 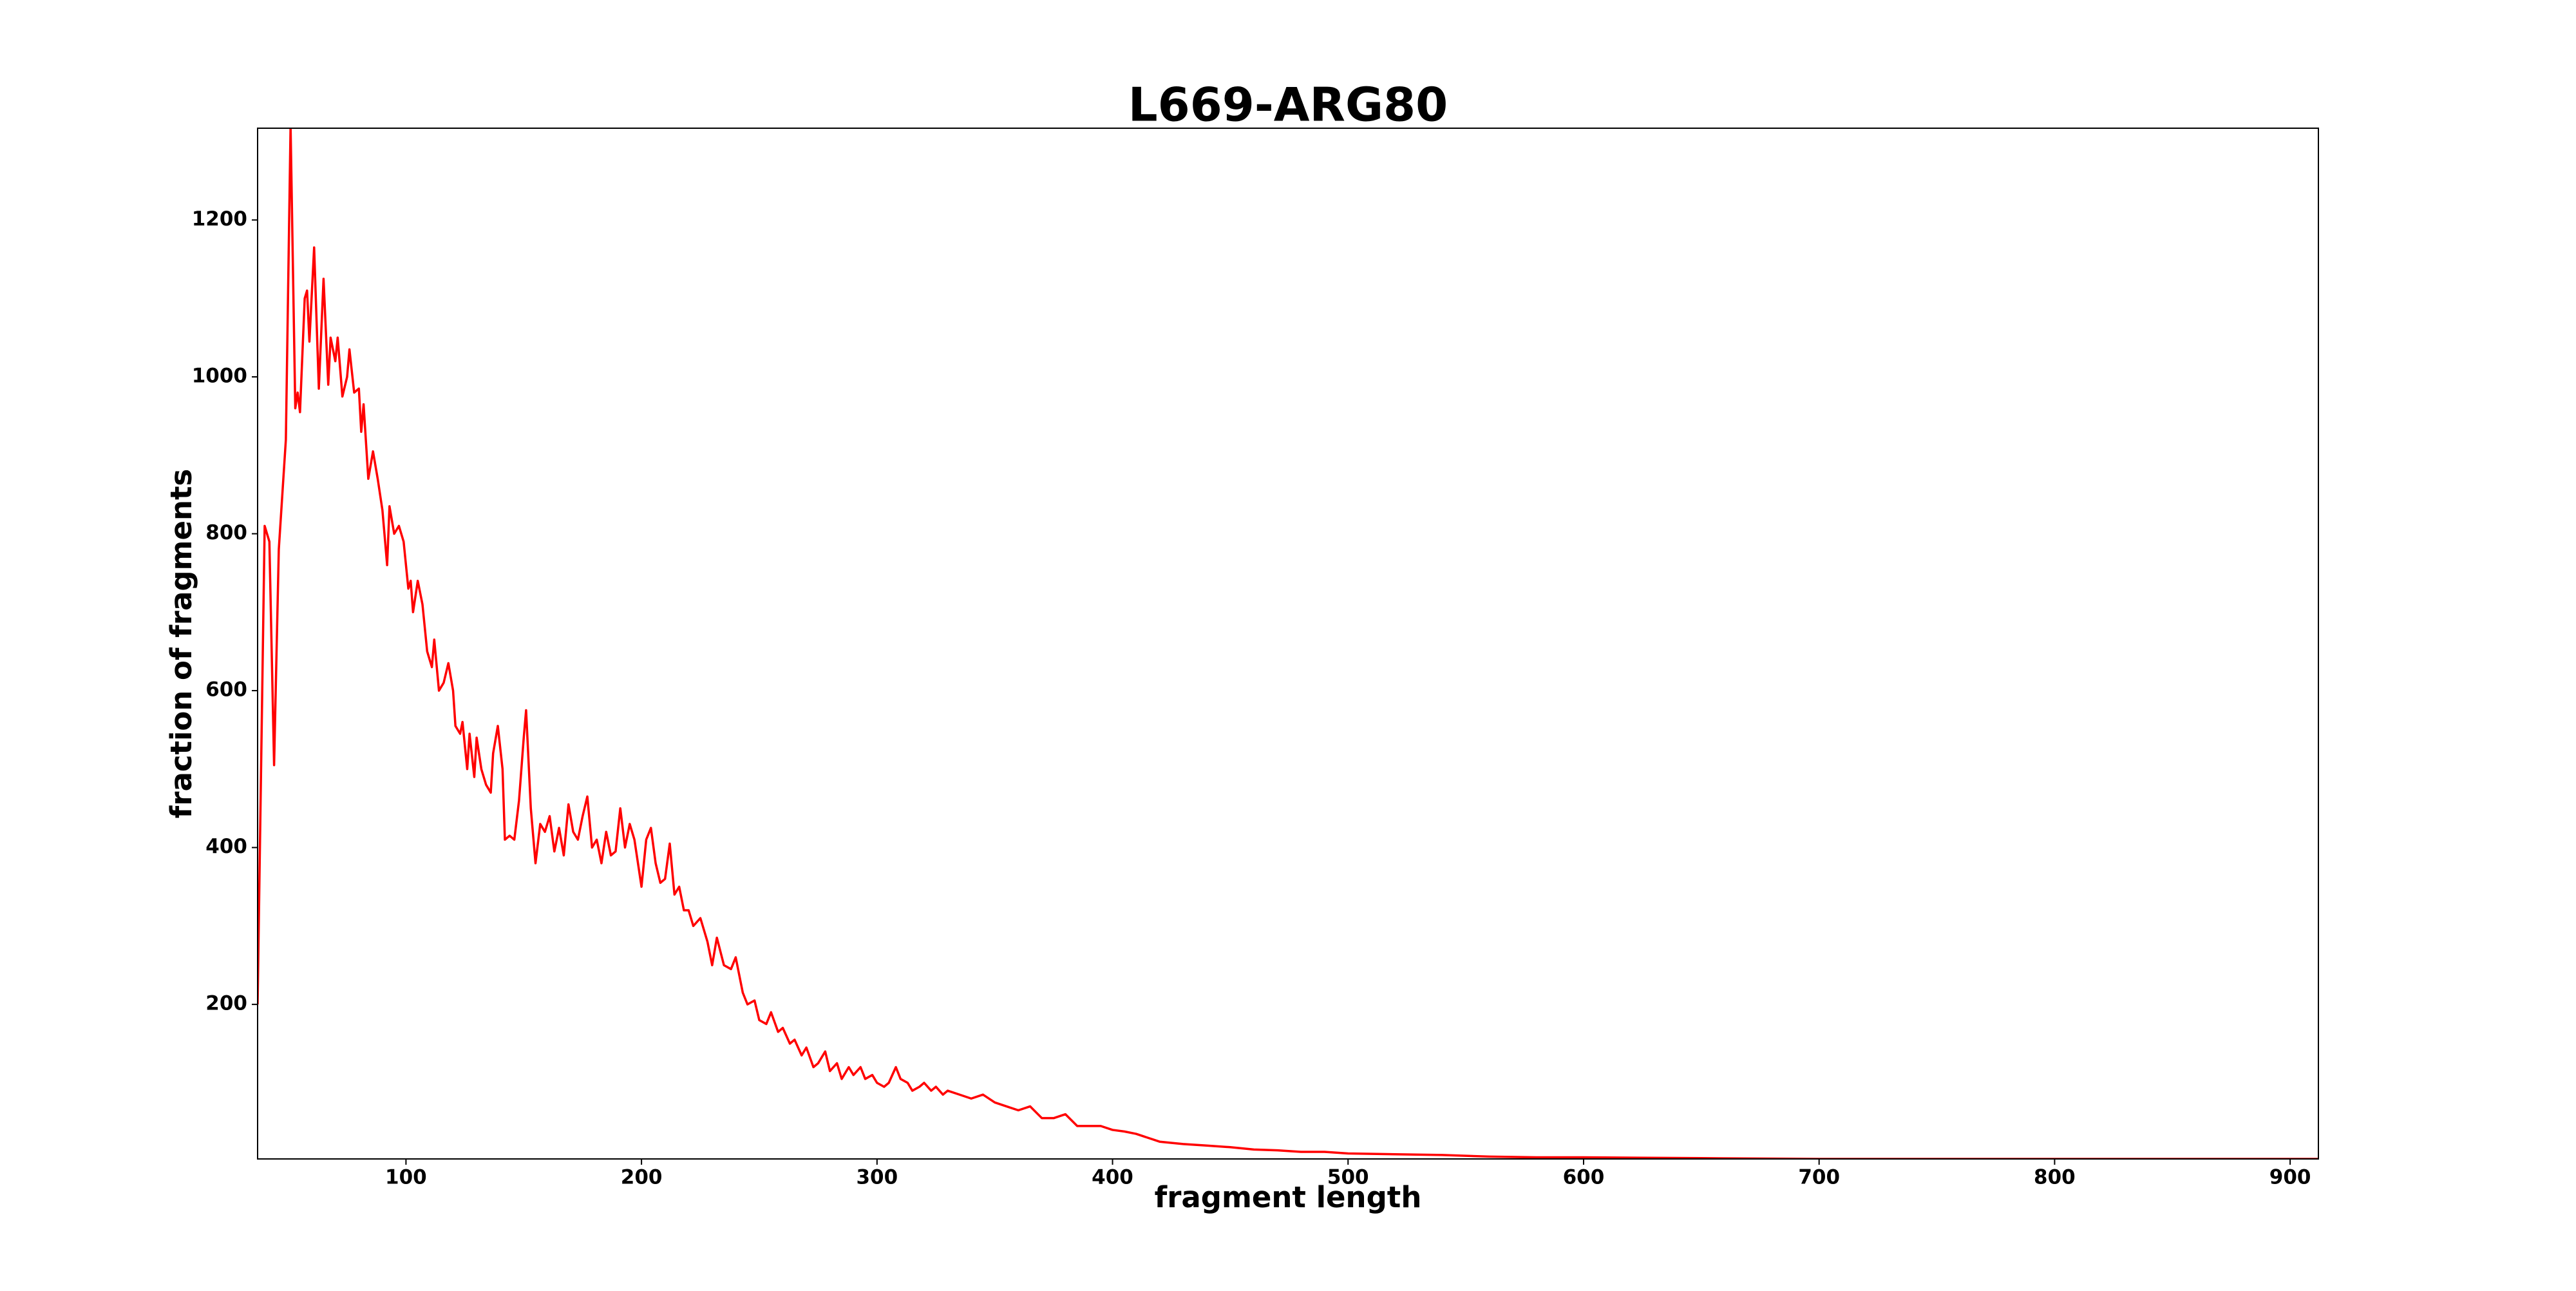 I want to click on chart-title: L669-ARG80, so click(x=1288, y=105).